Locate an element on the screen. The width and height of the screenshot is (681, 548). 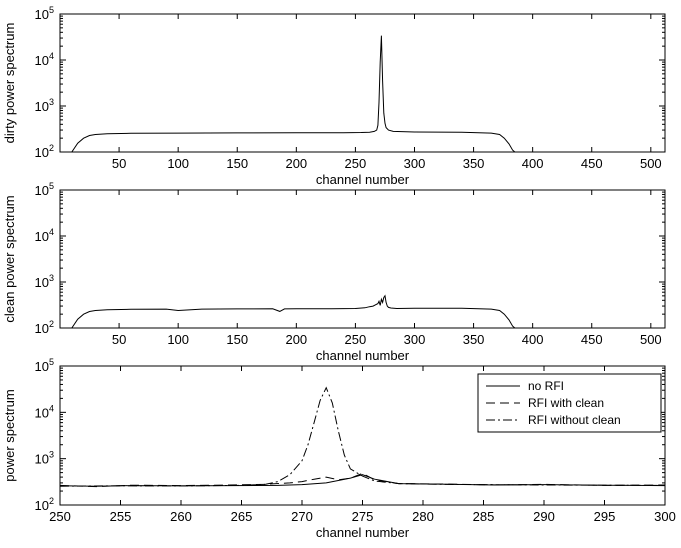
x-tick-label: 275 is located at coordinates (363, 516).